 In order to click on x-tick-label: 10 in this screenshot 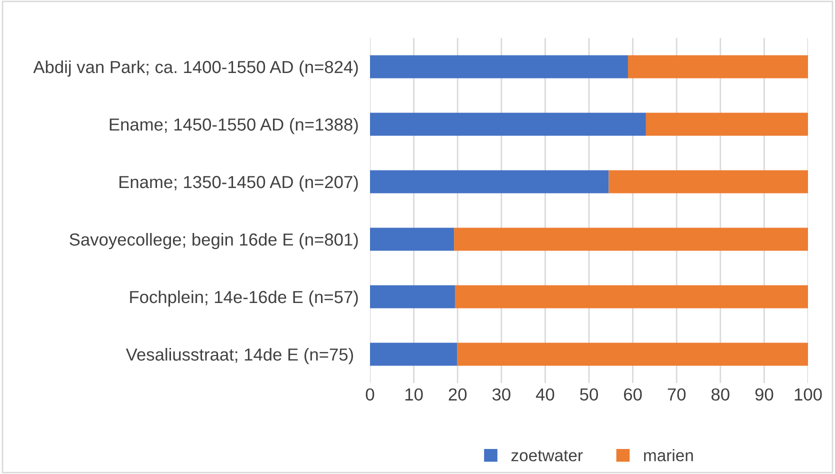, I will do `click(414, 394)`.